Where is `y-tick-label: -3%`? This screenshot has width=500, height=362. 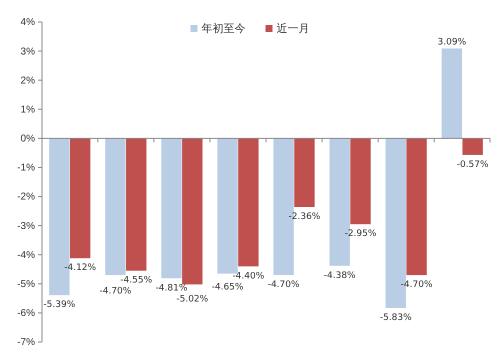 y-tick-label: -3% is located at coordinates (26, 226).